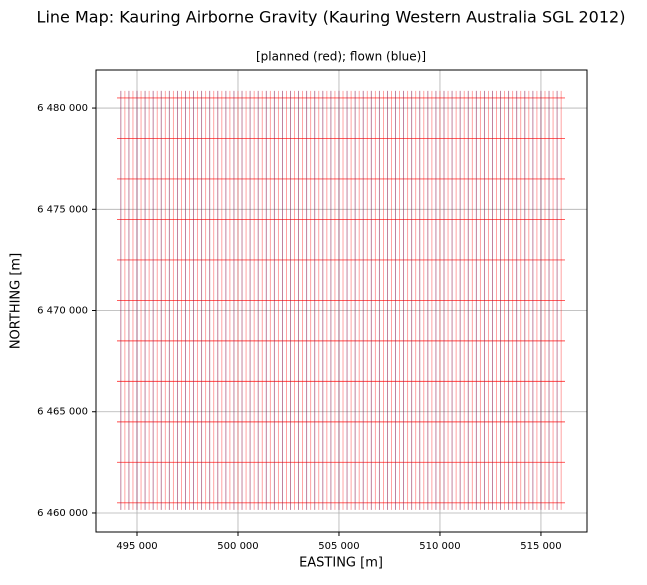 This screenshot has width=647, height=585. I want to click on y-tick-label: 6 480 000, so click(62, 108).